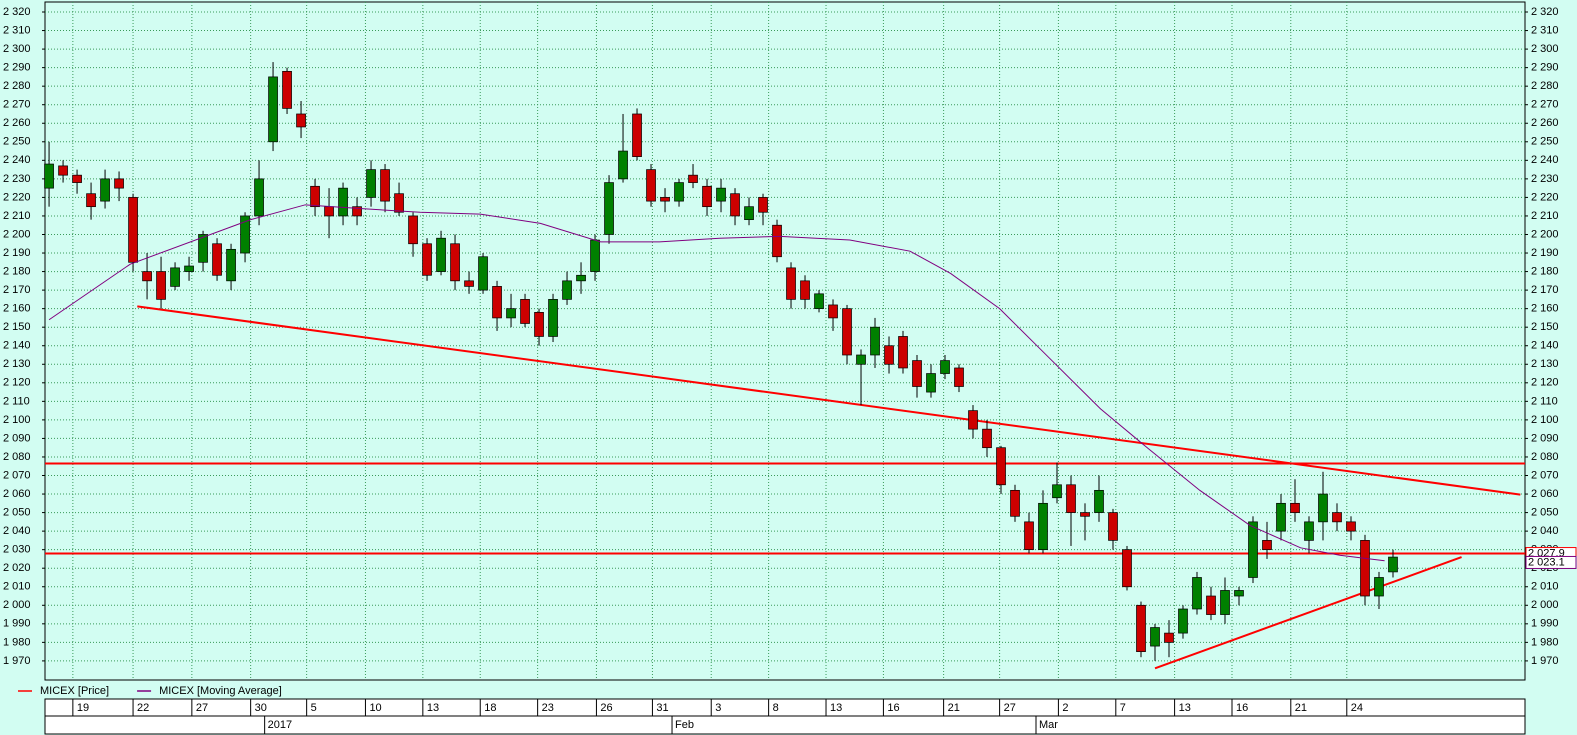 The width and height of the screenshot is (1577, 735). I want to click on y2-tick-label: 2 070, so click(1545, 475).